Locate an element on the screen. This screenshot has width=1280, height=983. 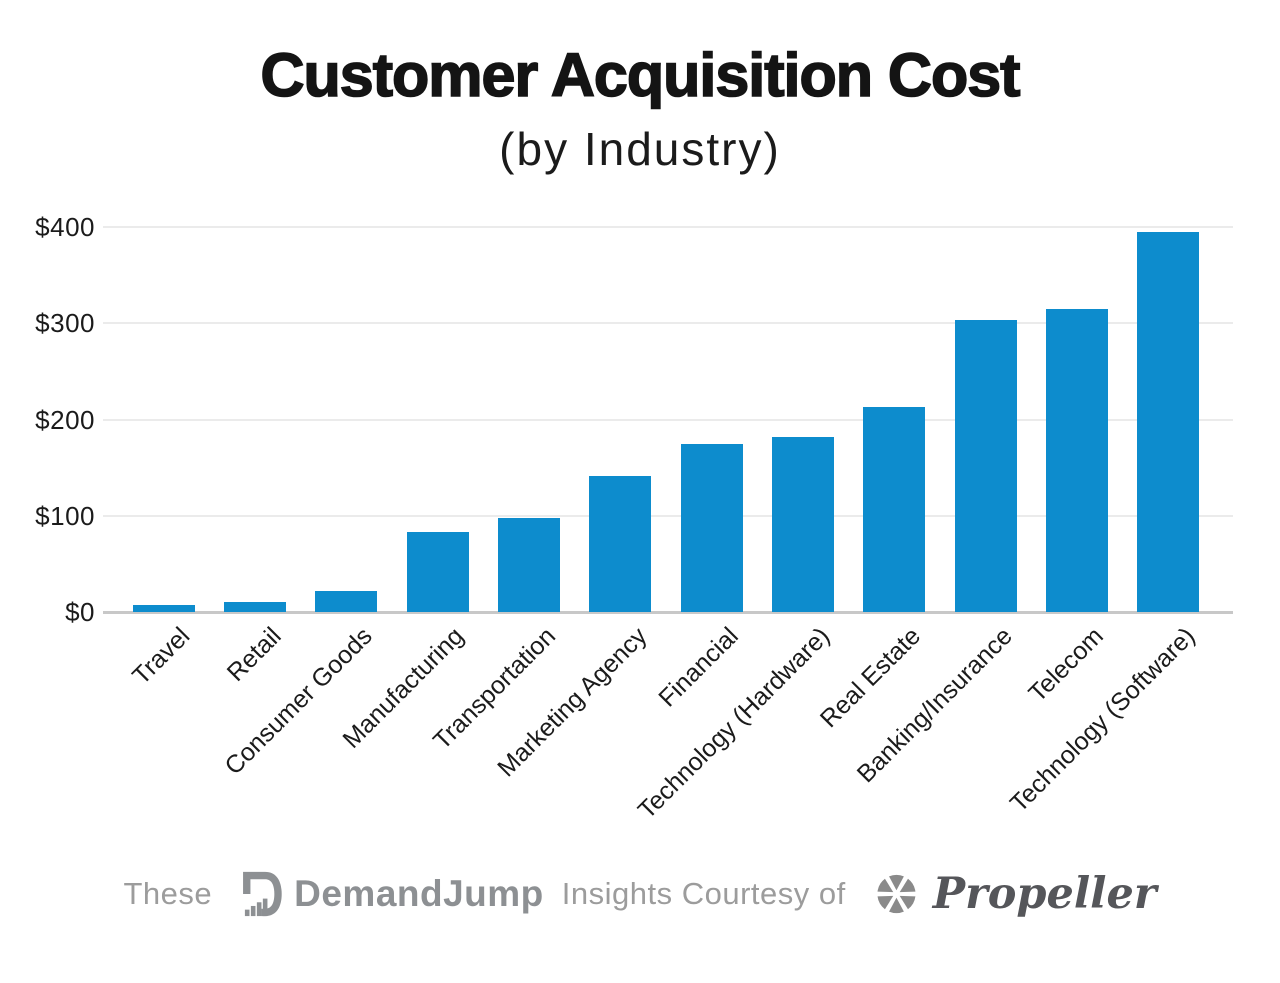
bar-transportation is located at coordinates (529, 564).